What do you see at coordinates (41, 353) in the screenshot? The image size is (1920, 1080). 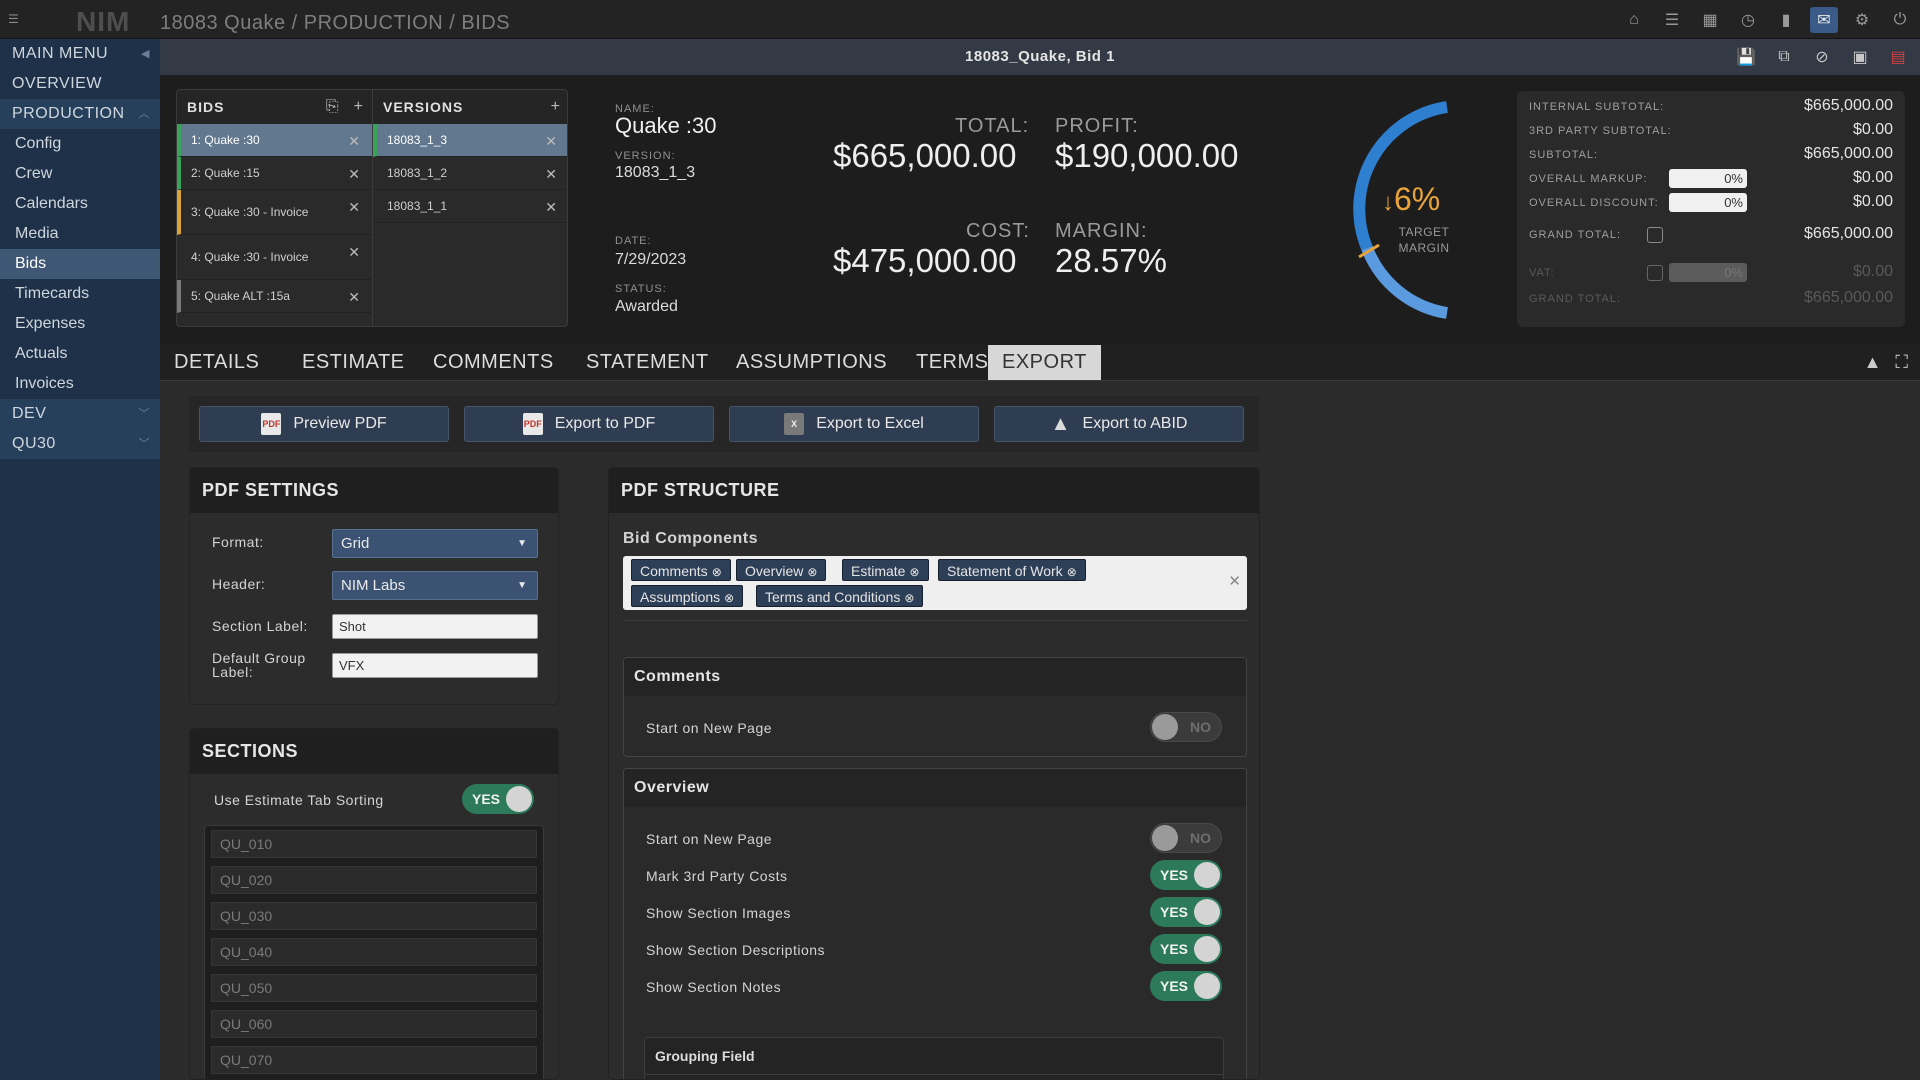 I see `sidebar-item-actuals: Actuals` at bounding box center [41, 353].